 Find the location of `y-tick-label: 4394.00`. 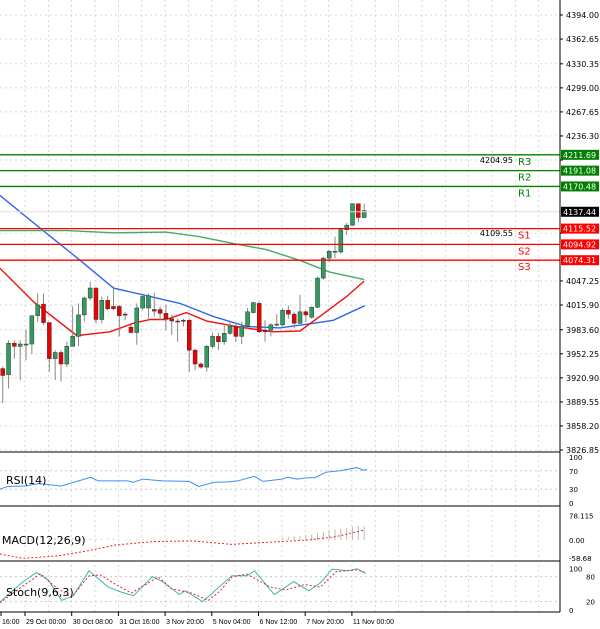

y-tick-label: 4394.00 is located at coordinates (582, 15).